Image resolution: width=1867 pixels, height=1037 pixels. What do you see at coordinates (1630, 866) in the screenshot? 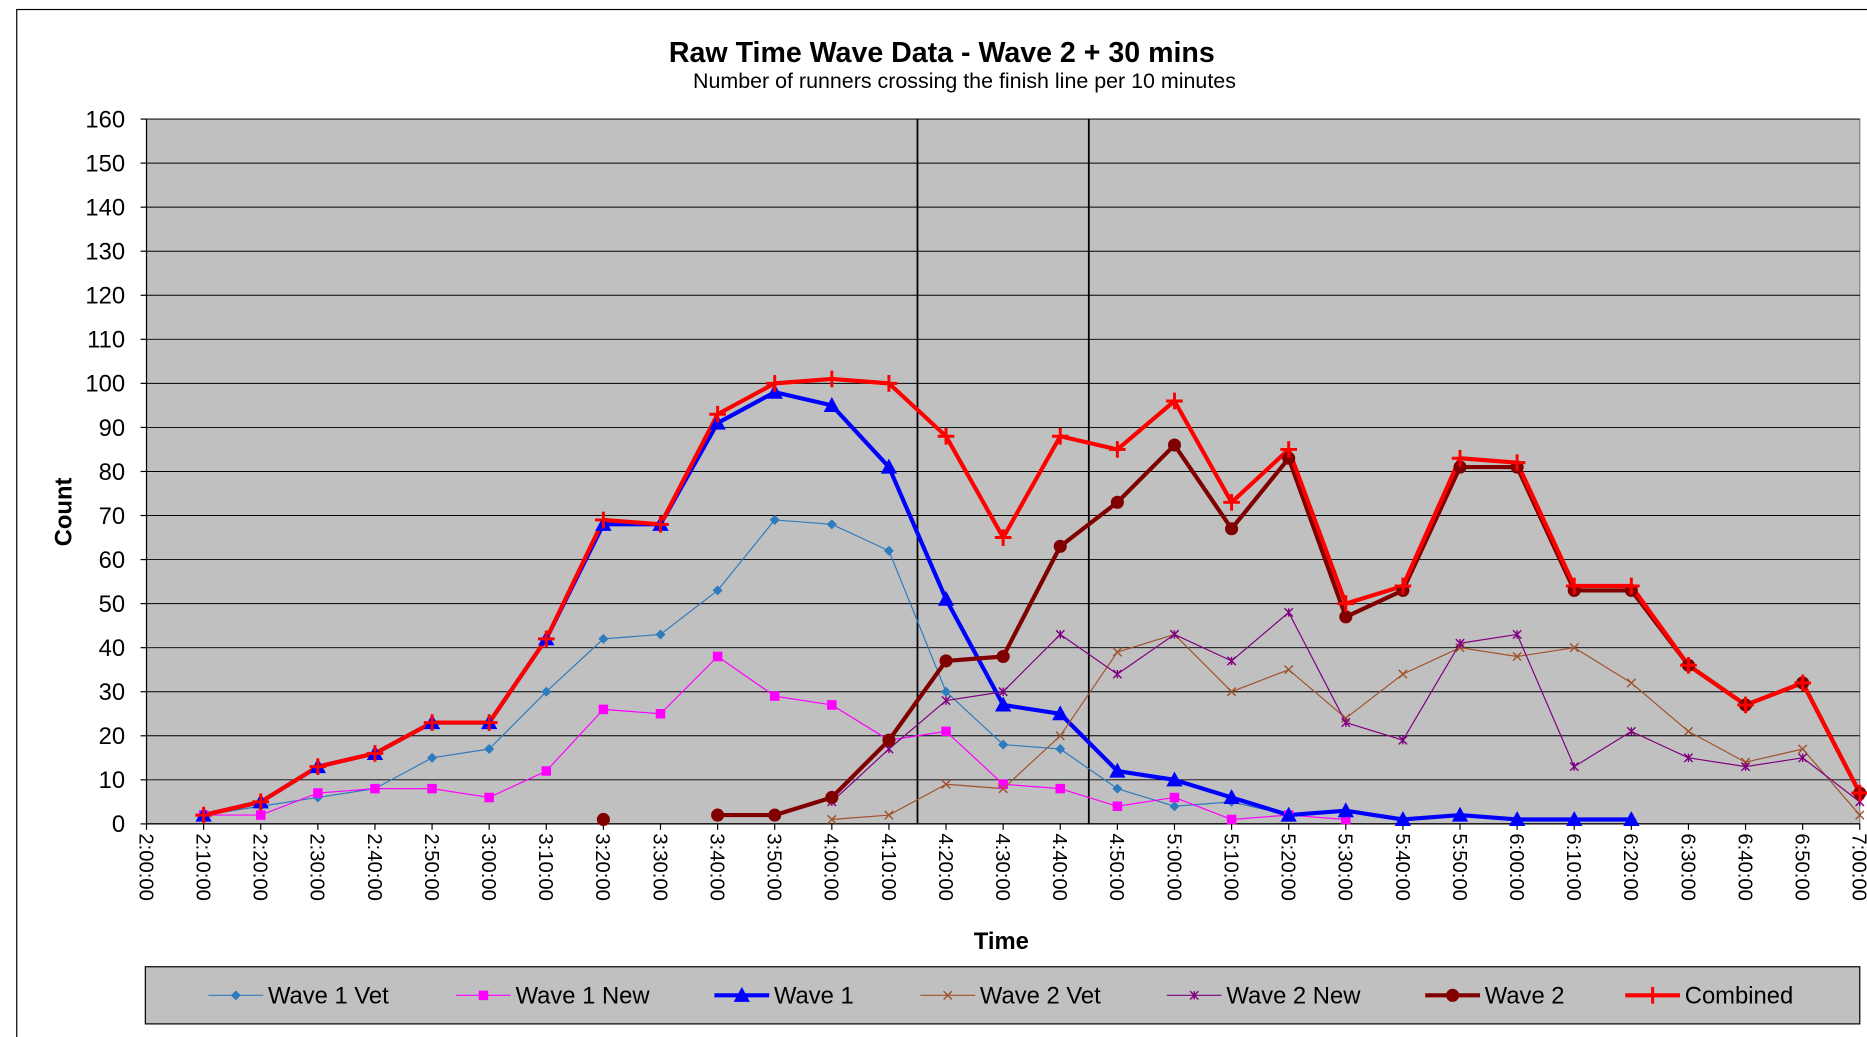
I see `x-tick-label: 6:20:00` at bounding box center [1630, 866].